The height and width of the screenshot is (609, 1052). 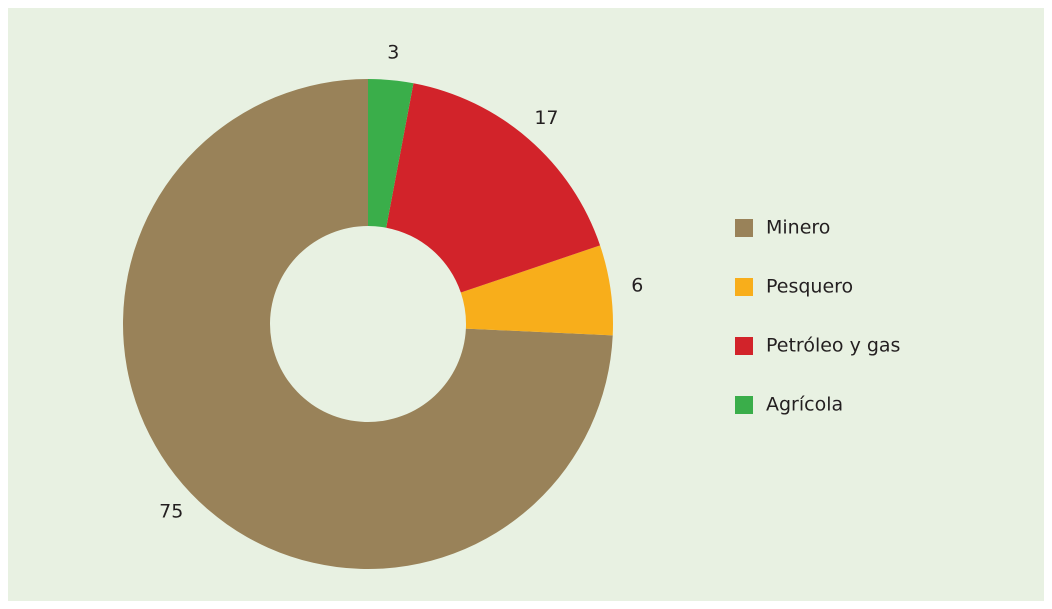 I want to click on data-label: 6, so click(x=637, y=286).